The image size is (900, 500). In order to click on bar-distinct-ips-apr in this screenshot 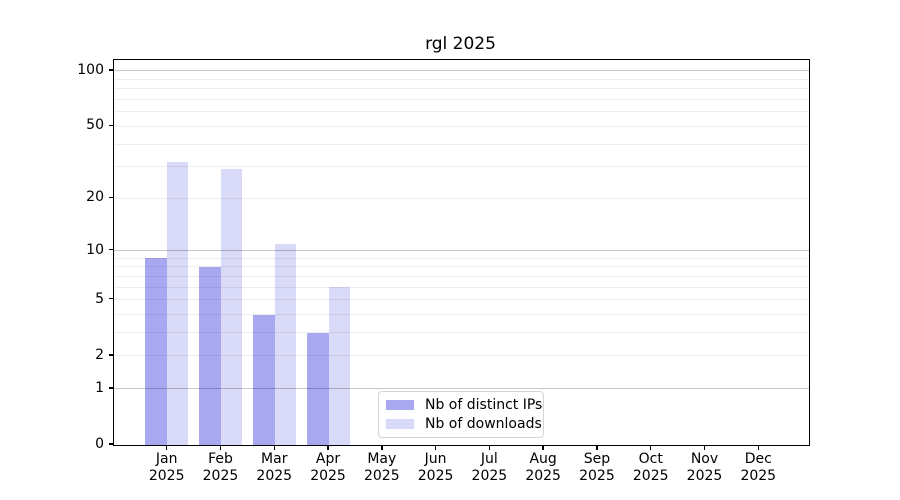, I will do `click(317, 388)`.